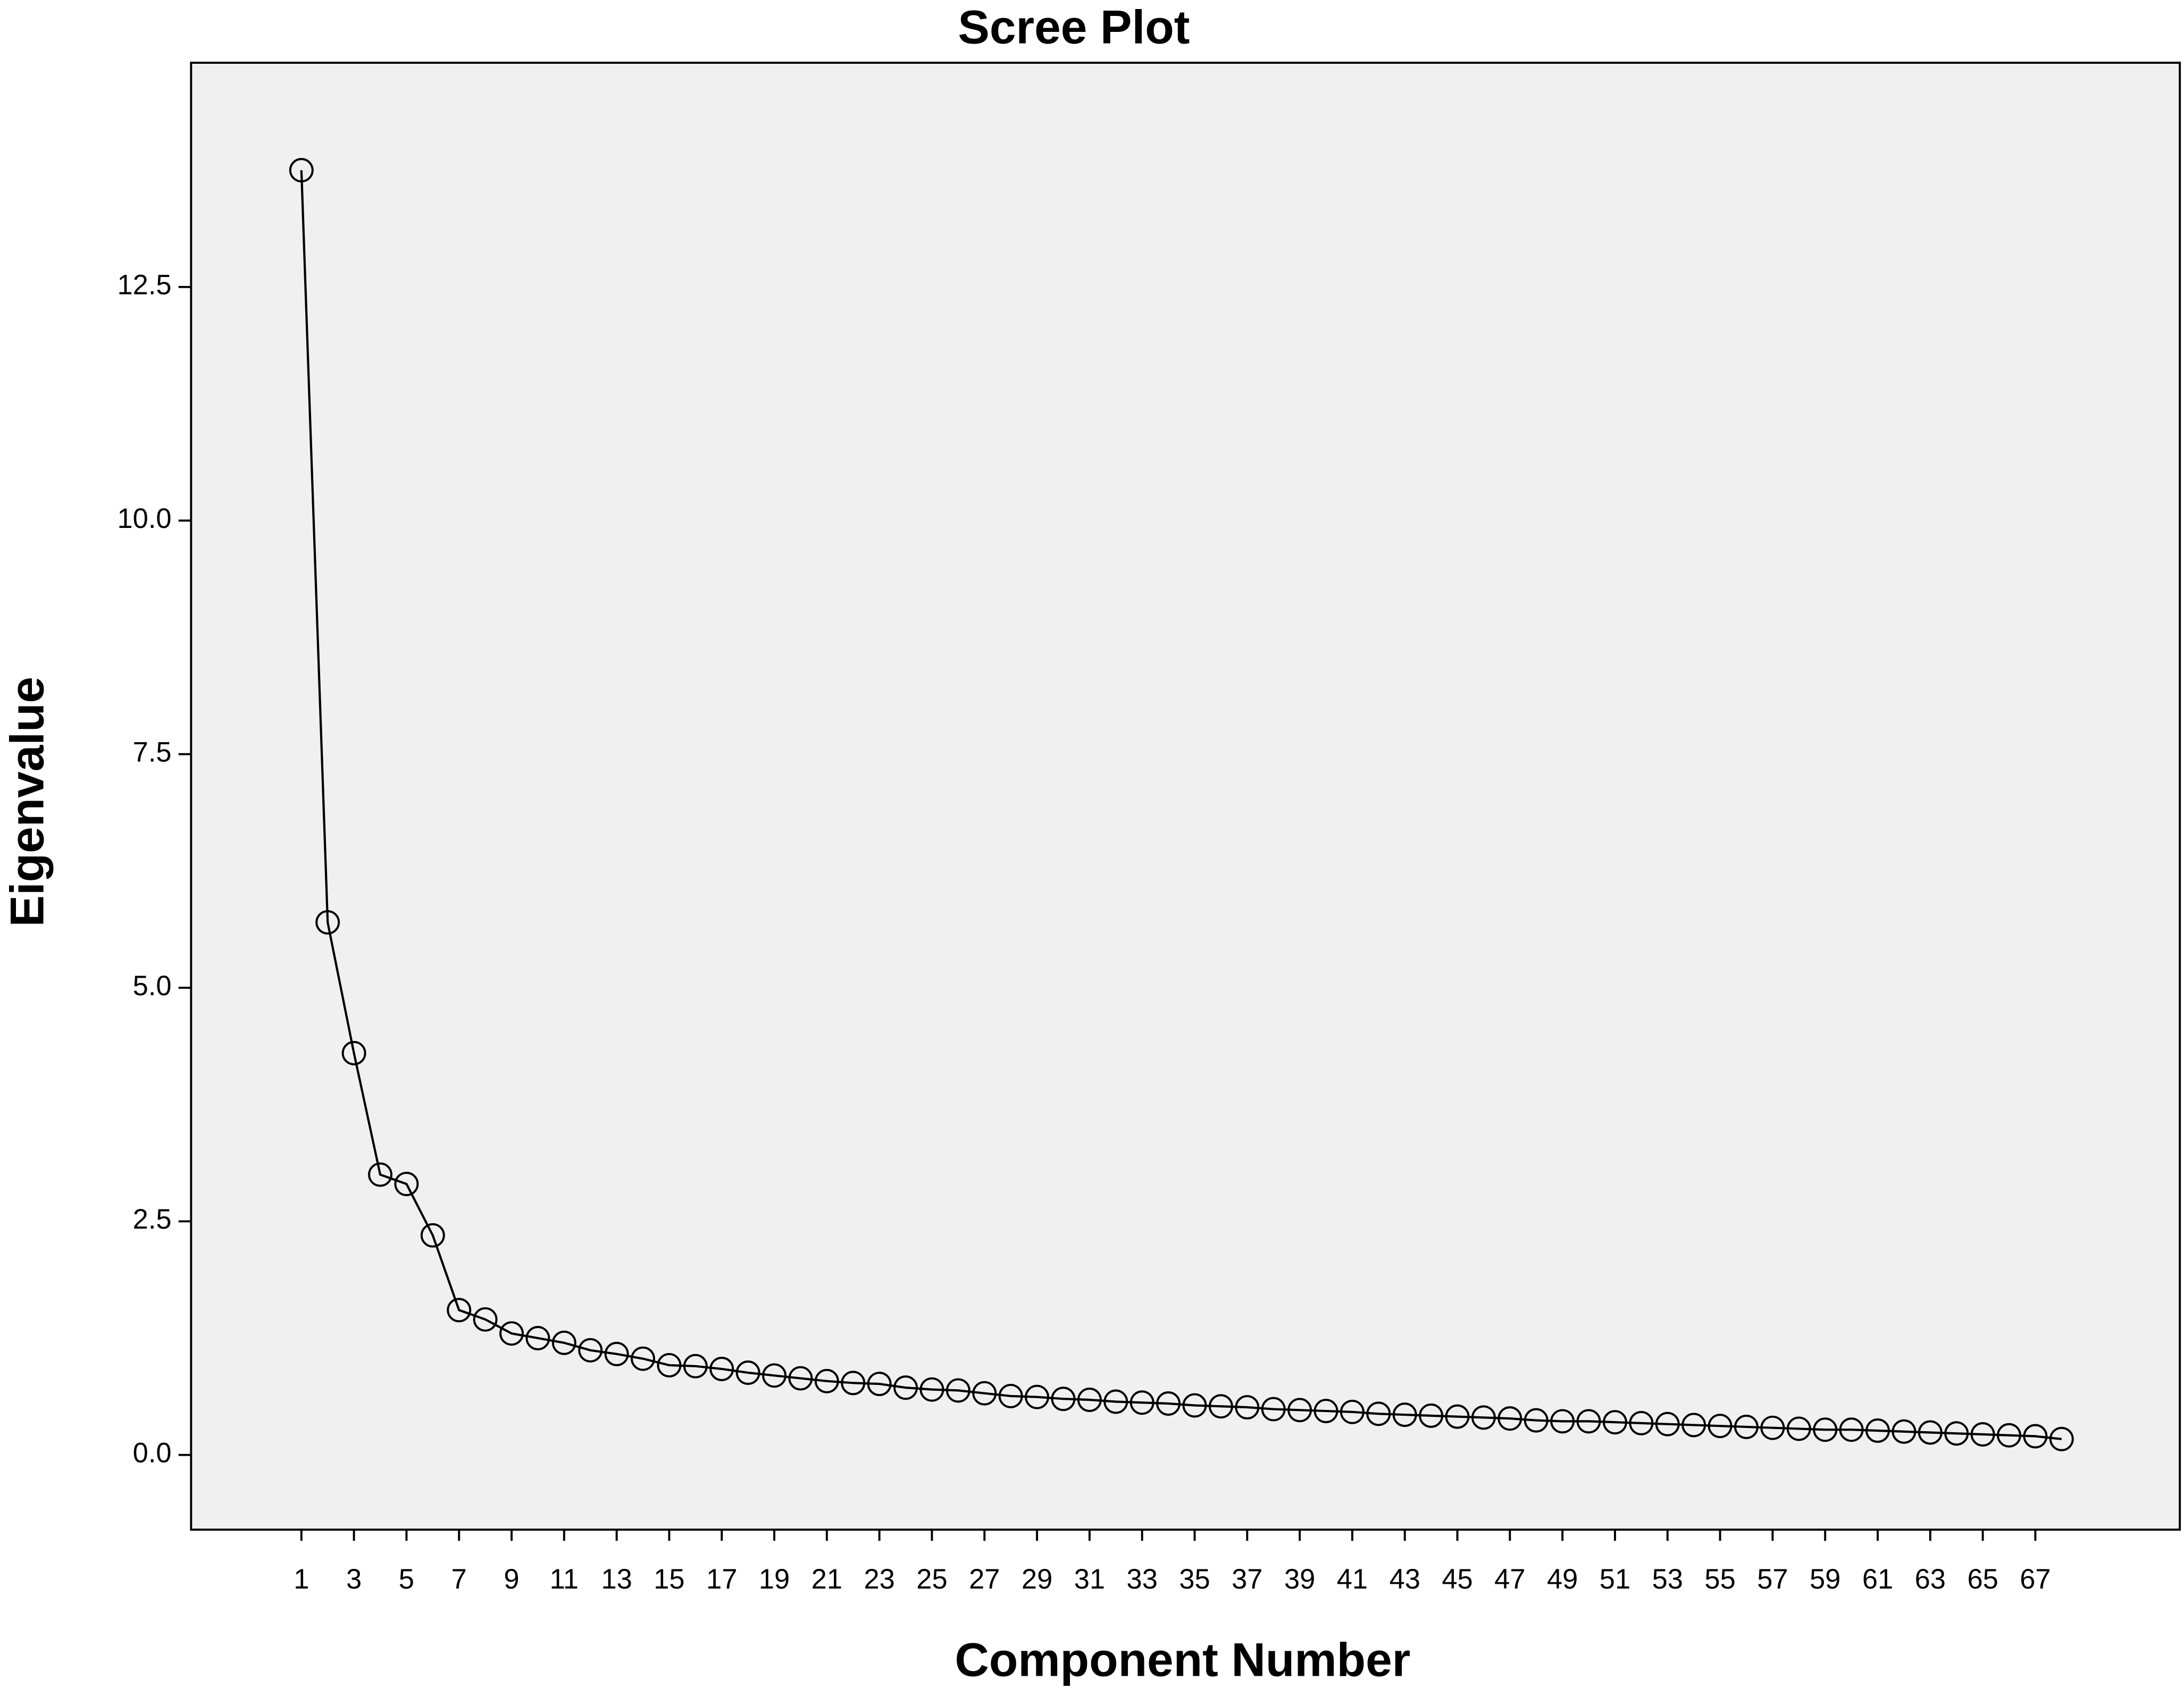 The width and height of the screenshot is (2184, 1697). Describe the element at coordinates (1930, 1579) in the screenshot. I see `x-tick-label: 63` at that location.